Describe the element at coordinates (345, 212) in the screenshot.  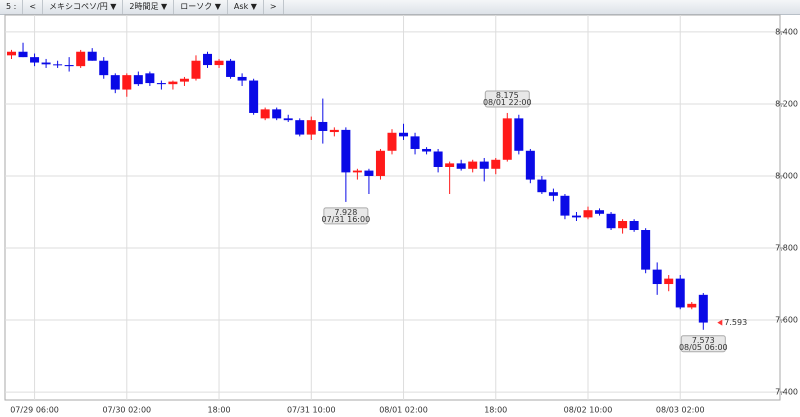
I see `annotation-value: 7.928` at that location.